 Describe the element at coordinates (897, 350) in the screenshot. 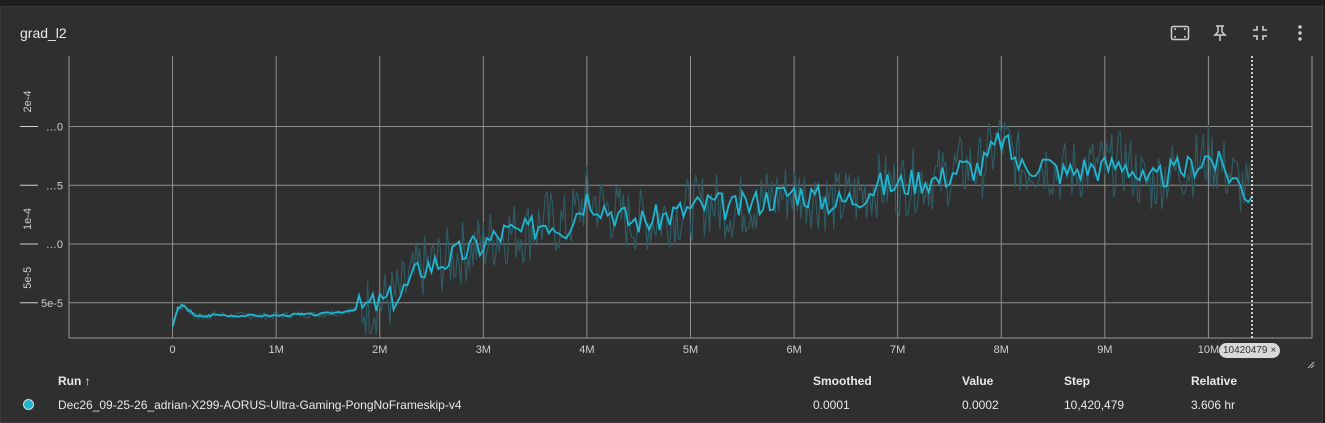

I see `x-tick-label: 7M` at that location.